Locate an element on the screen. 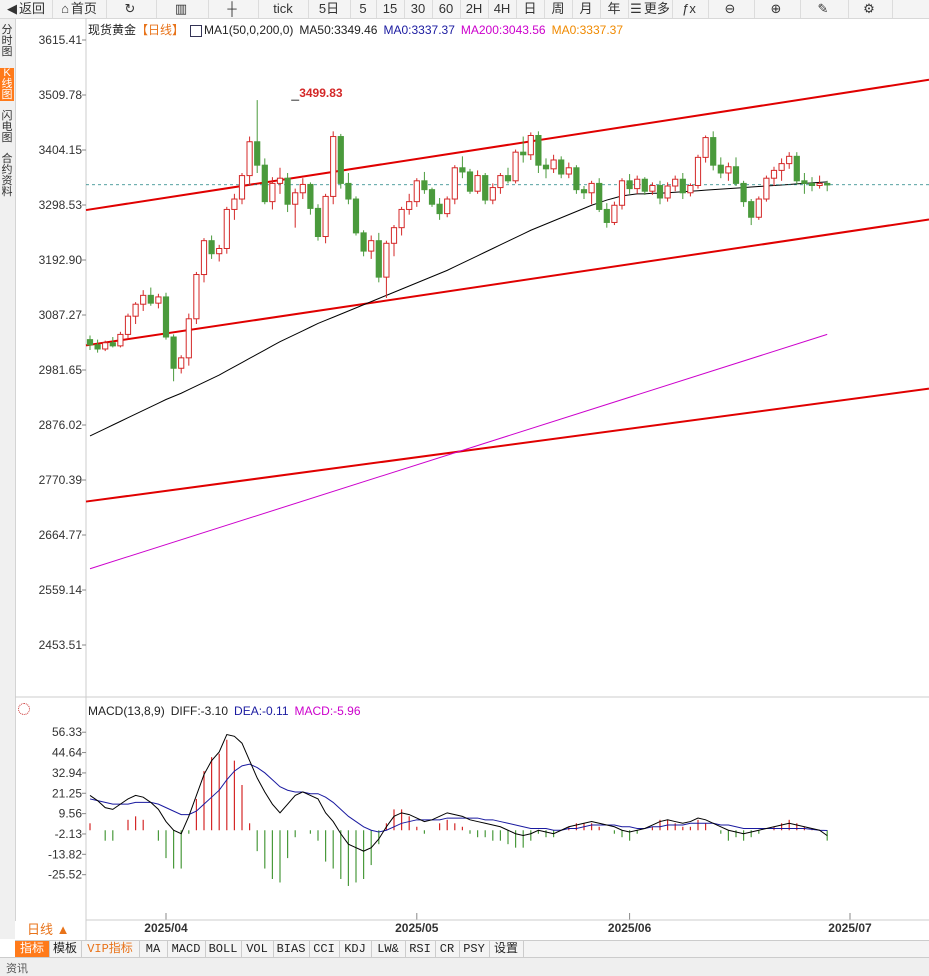 This screenshot has width=929, height=976. toolbar-item-12: 4H is located at coordinates (502, 9).